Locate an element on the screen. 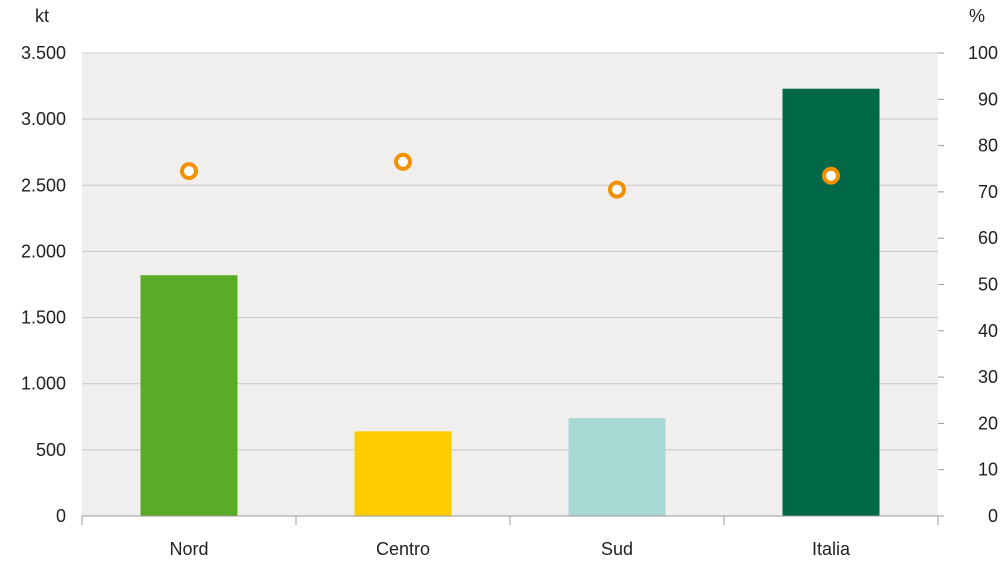 The width and height of the screenshot is (1000, 561). left-axis-tick-labels: 0 500 1.000 1.500 2.000 2.500 3.000 3.500 is located at coordinates (43, 284).